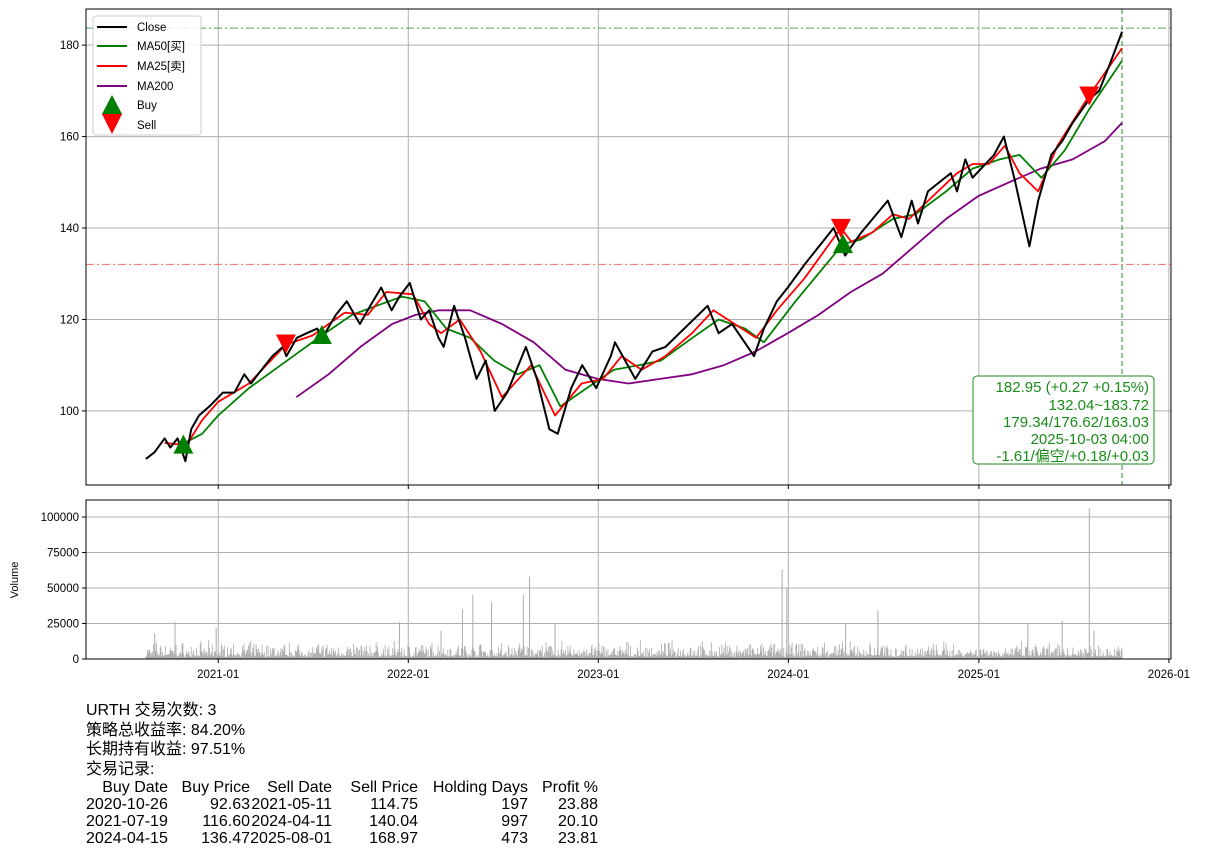 This screenshot has width=1205, height=857. Describe the element at coordinates (127, 804) in the screenshot. I see `cell: 2020-10-26` at that location.